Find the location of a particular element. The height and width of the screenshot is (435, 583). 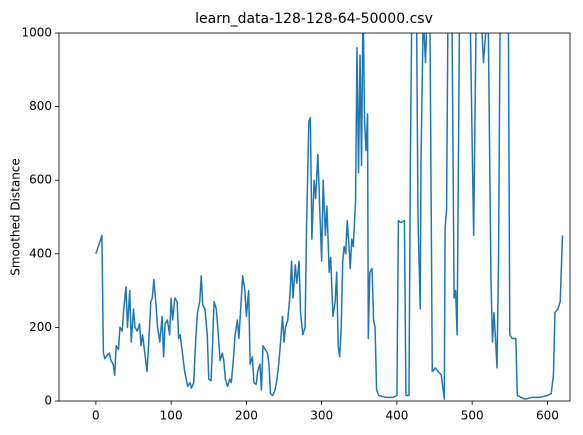

x-tick-label: 0 is located at coordinates (96, 416).